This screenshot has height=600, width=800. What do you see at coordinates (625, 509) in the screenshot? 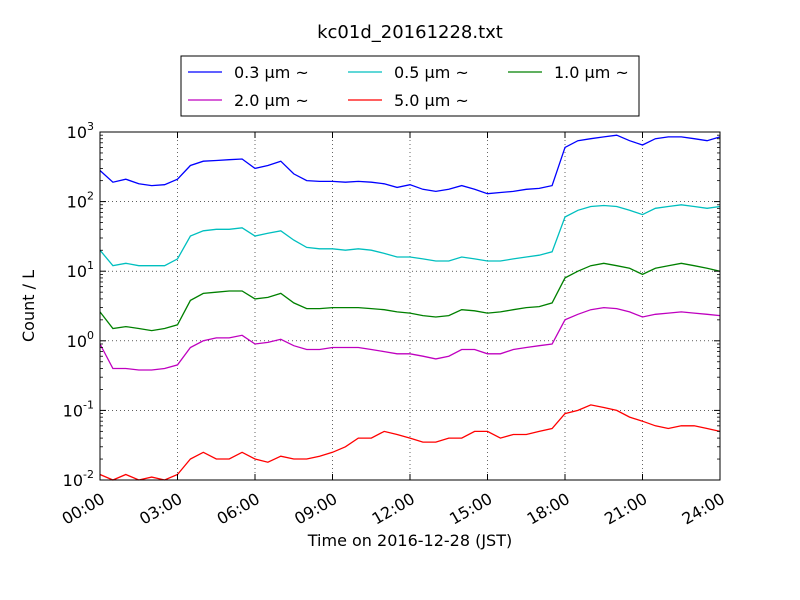
I see `x-tick-label: 21:00` at bounding box center [625, 509].